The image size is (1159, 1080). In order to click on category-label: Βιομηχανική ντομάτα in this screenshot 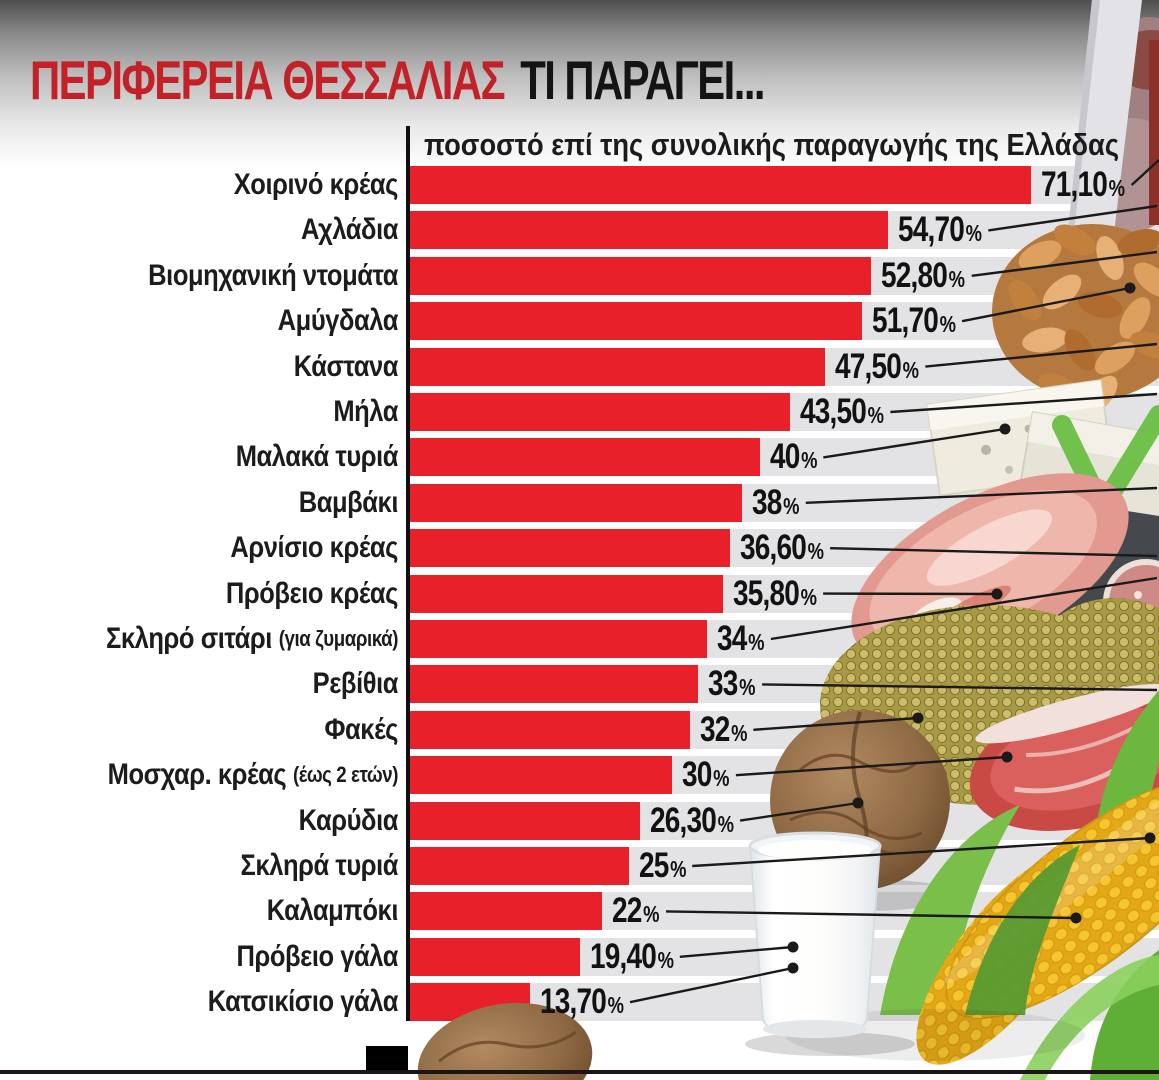, I will do `click(273, 275)`.